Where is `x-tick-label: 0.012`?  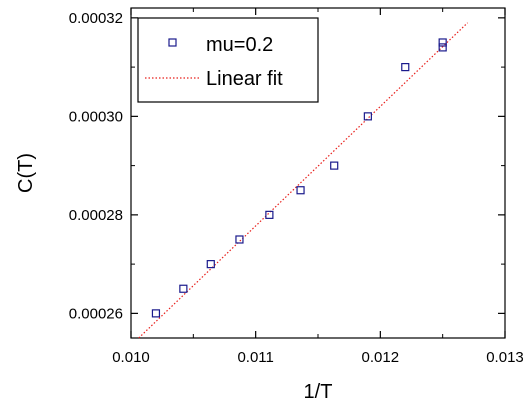 x-tick-label: 0.012 is located at coordinates (381, 357).